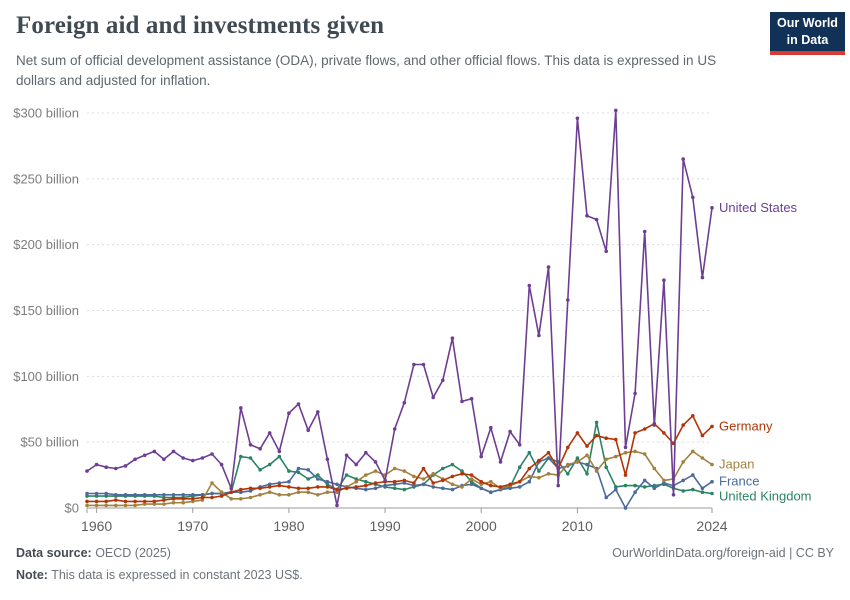 The image size is (850, 600). What do you see at coordinates (765, 496) in the screenshot?
I see `series-label-united-kingdom: United Kingdom` at bounding box center [765, 496].